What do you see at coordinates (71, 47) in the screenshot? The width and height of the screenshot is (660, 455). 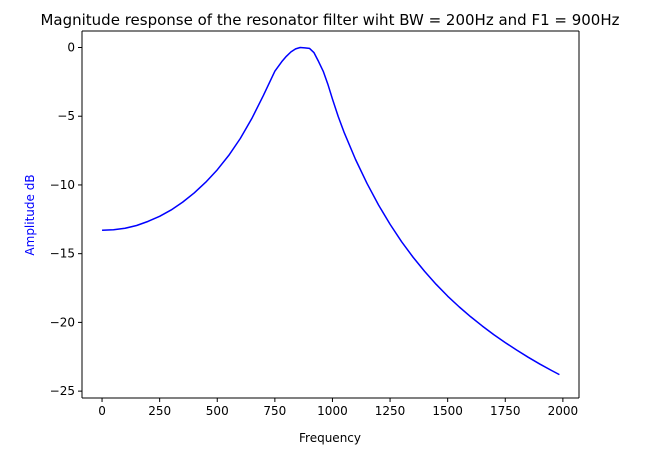 I see `y-tick-label: 0` at bounding box center [71, 47].